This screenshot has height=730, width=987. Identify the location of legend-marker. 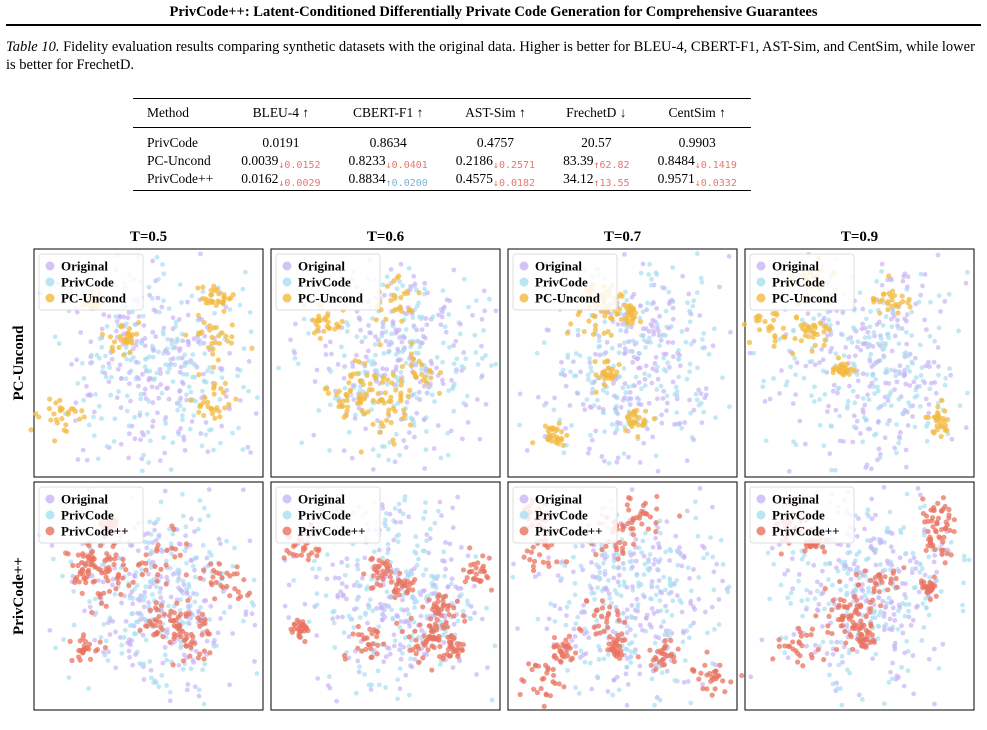
(524, 499).